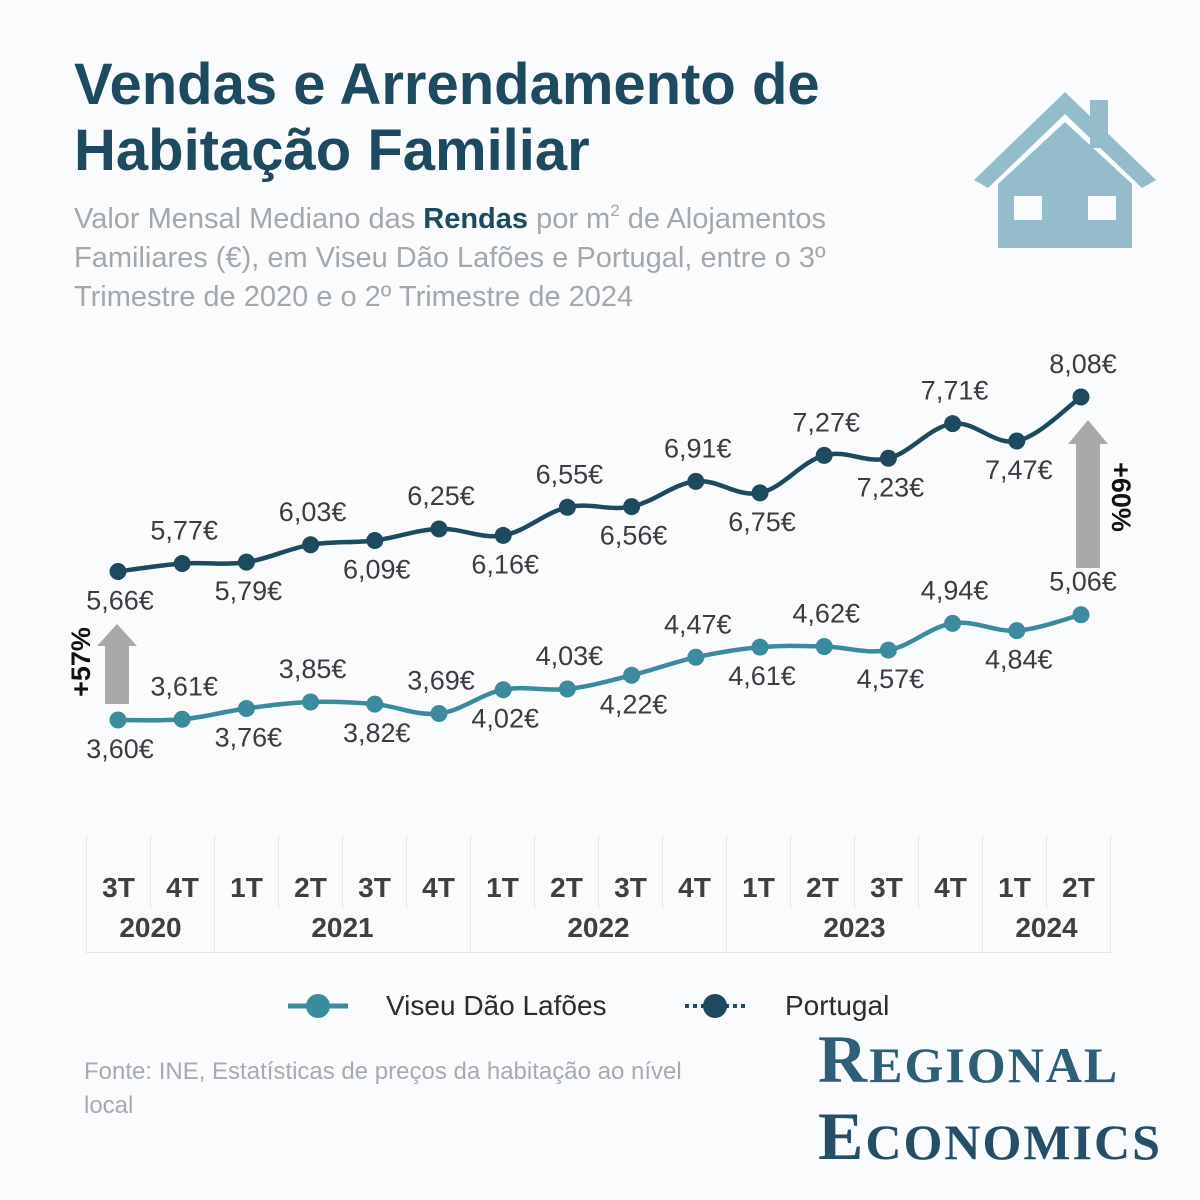 This screenshot has width=1200, height=1200. I want to click on data-label-viseu: 3,85€, so click(313, 669).